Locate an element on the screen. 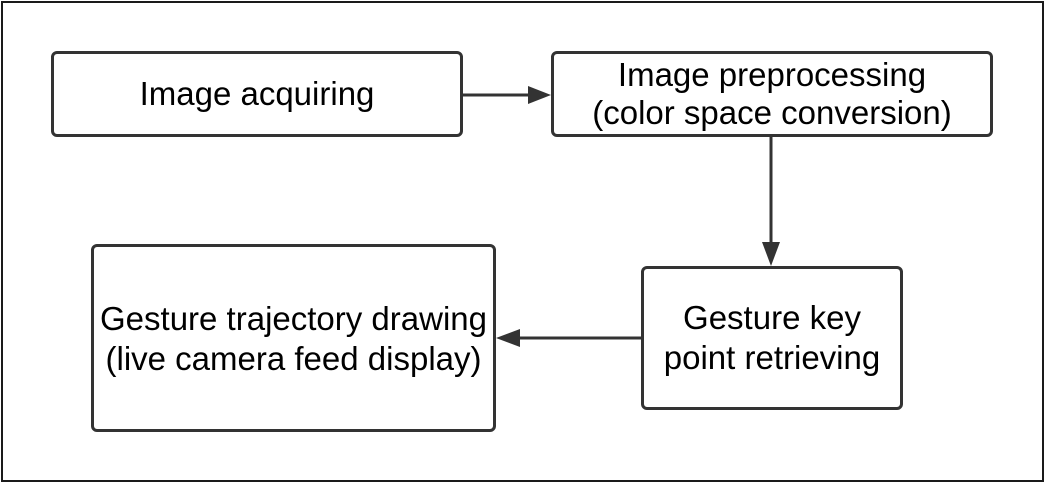 The width and height of the screenshot is (1045, 483). node-image-acquiring: Image acquiring is located at coordinates (257, 94).